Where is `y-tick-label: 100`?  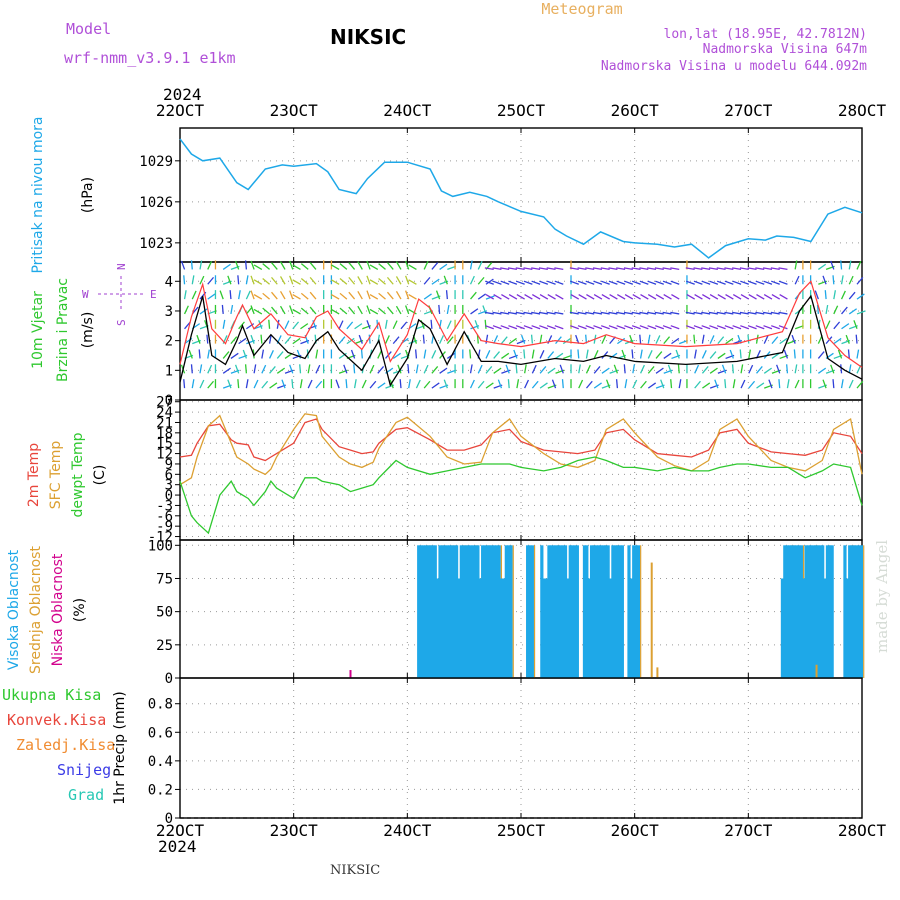
y-tick-label: 100 is located at coordinates (160, 546).